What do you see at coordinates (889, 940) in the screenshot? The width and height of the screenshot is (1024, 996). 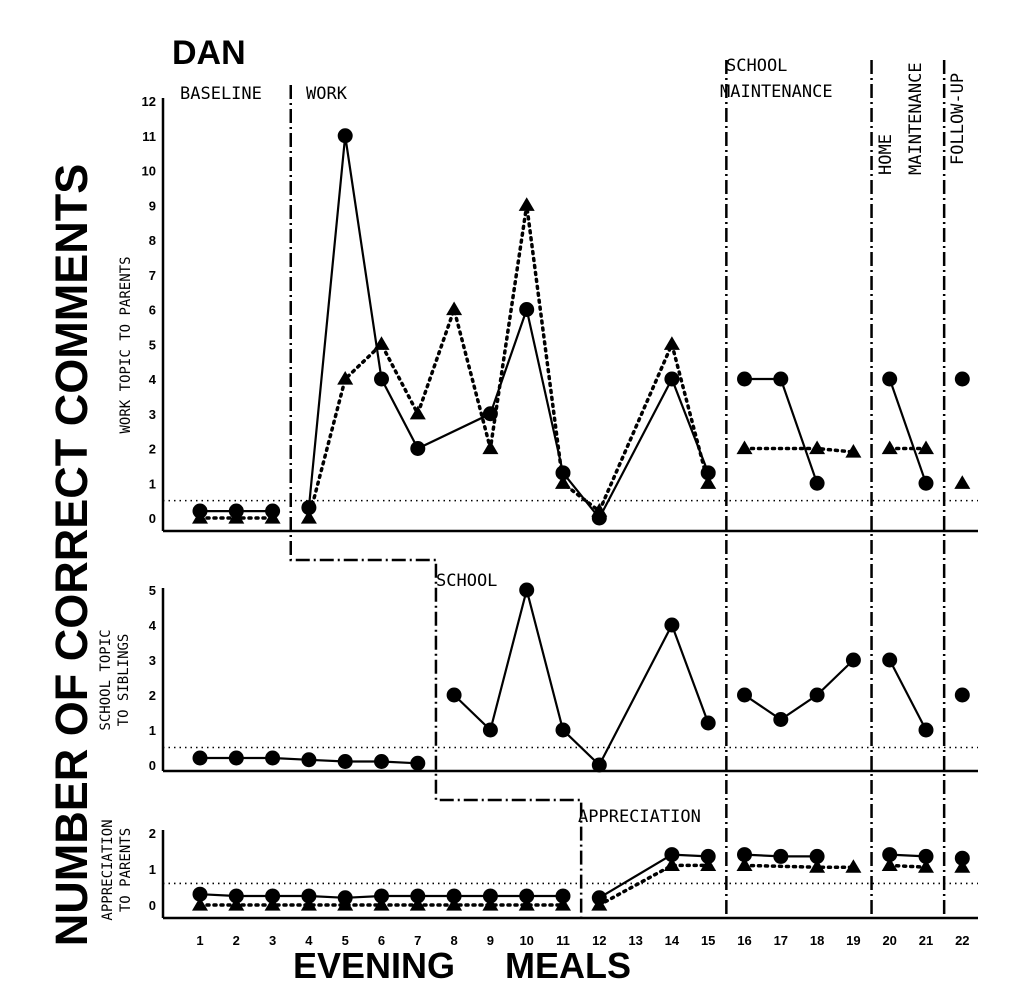 I see `x-tick-label: 20` at bounding box center [889, 940].